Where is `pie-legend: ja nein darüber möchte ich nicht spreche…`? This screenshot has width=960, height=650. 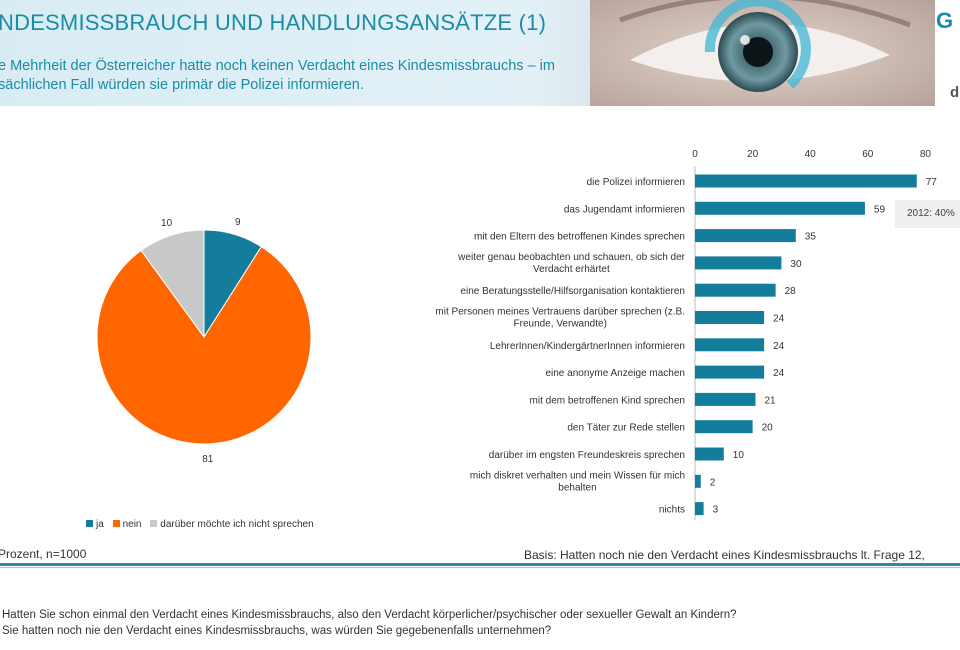 pie-legend: ja nein darüber möchte ich nicht spreche… is located at coordinates (203, 524).